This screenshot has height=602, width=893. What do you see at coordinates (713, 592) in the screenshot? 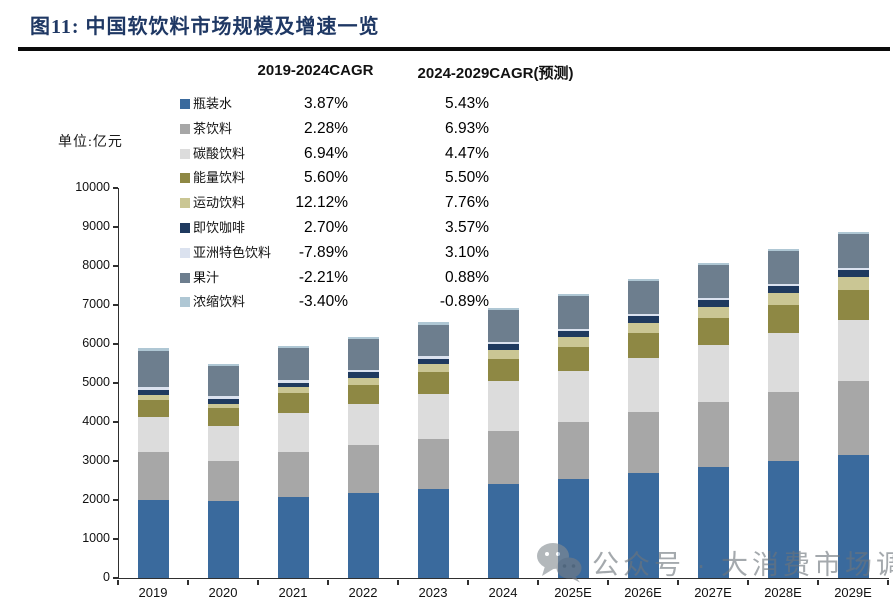
I see `x-axis-label: 2027E` at bounding box center [713, 592].